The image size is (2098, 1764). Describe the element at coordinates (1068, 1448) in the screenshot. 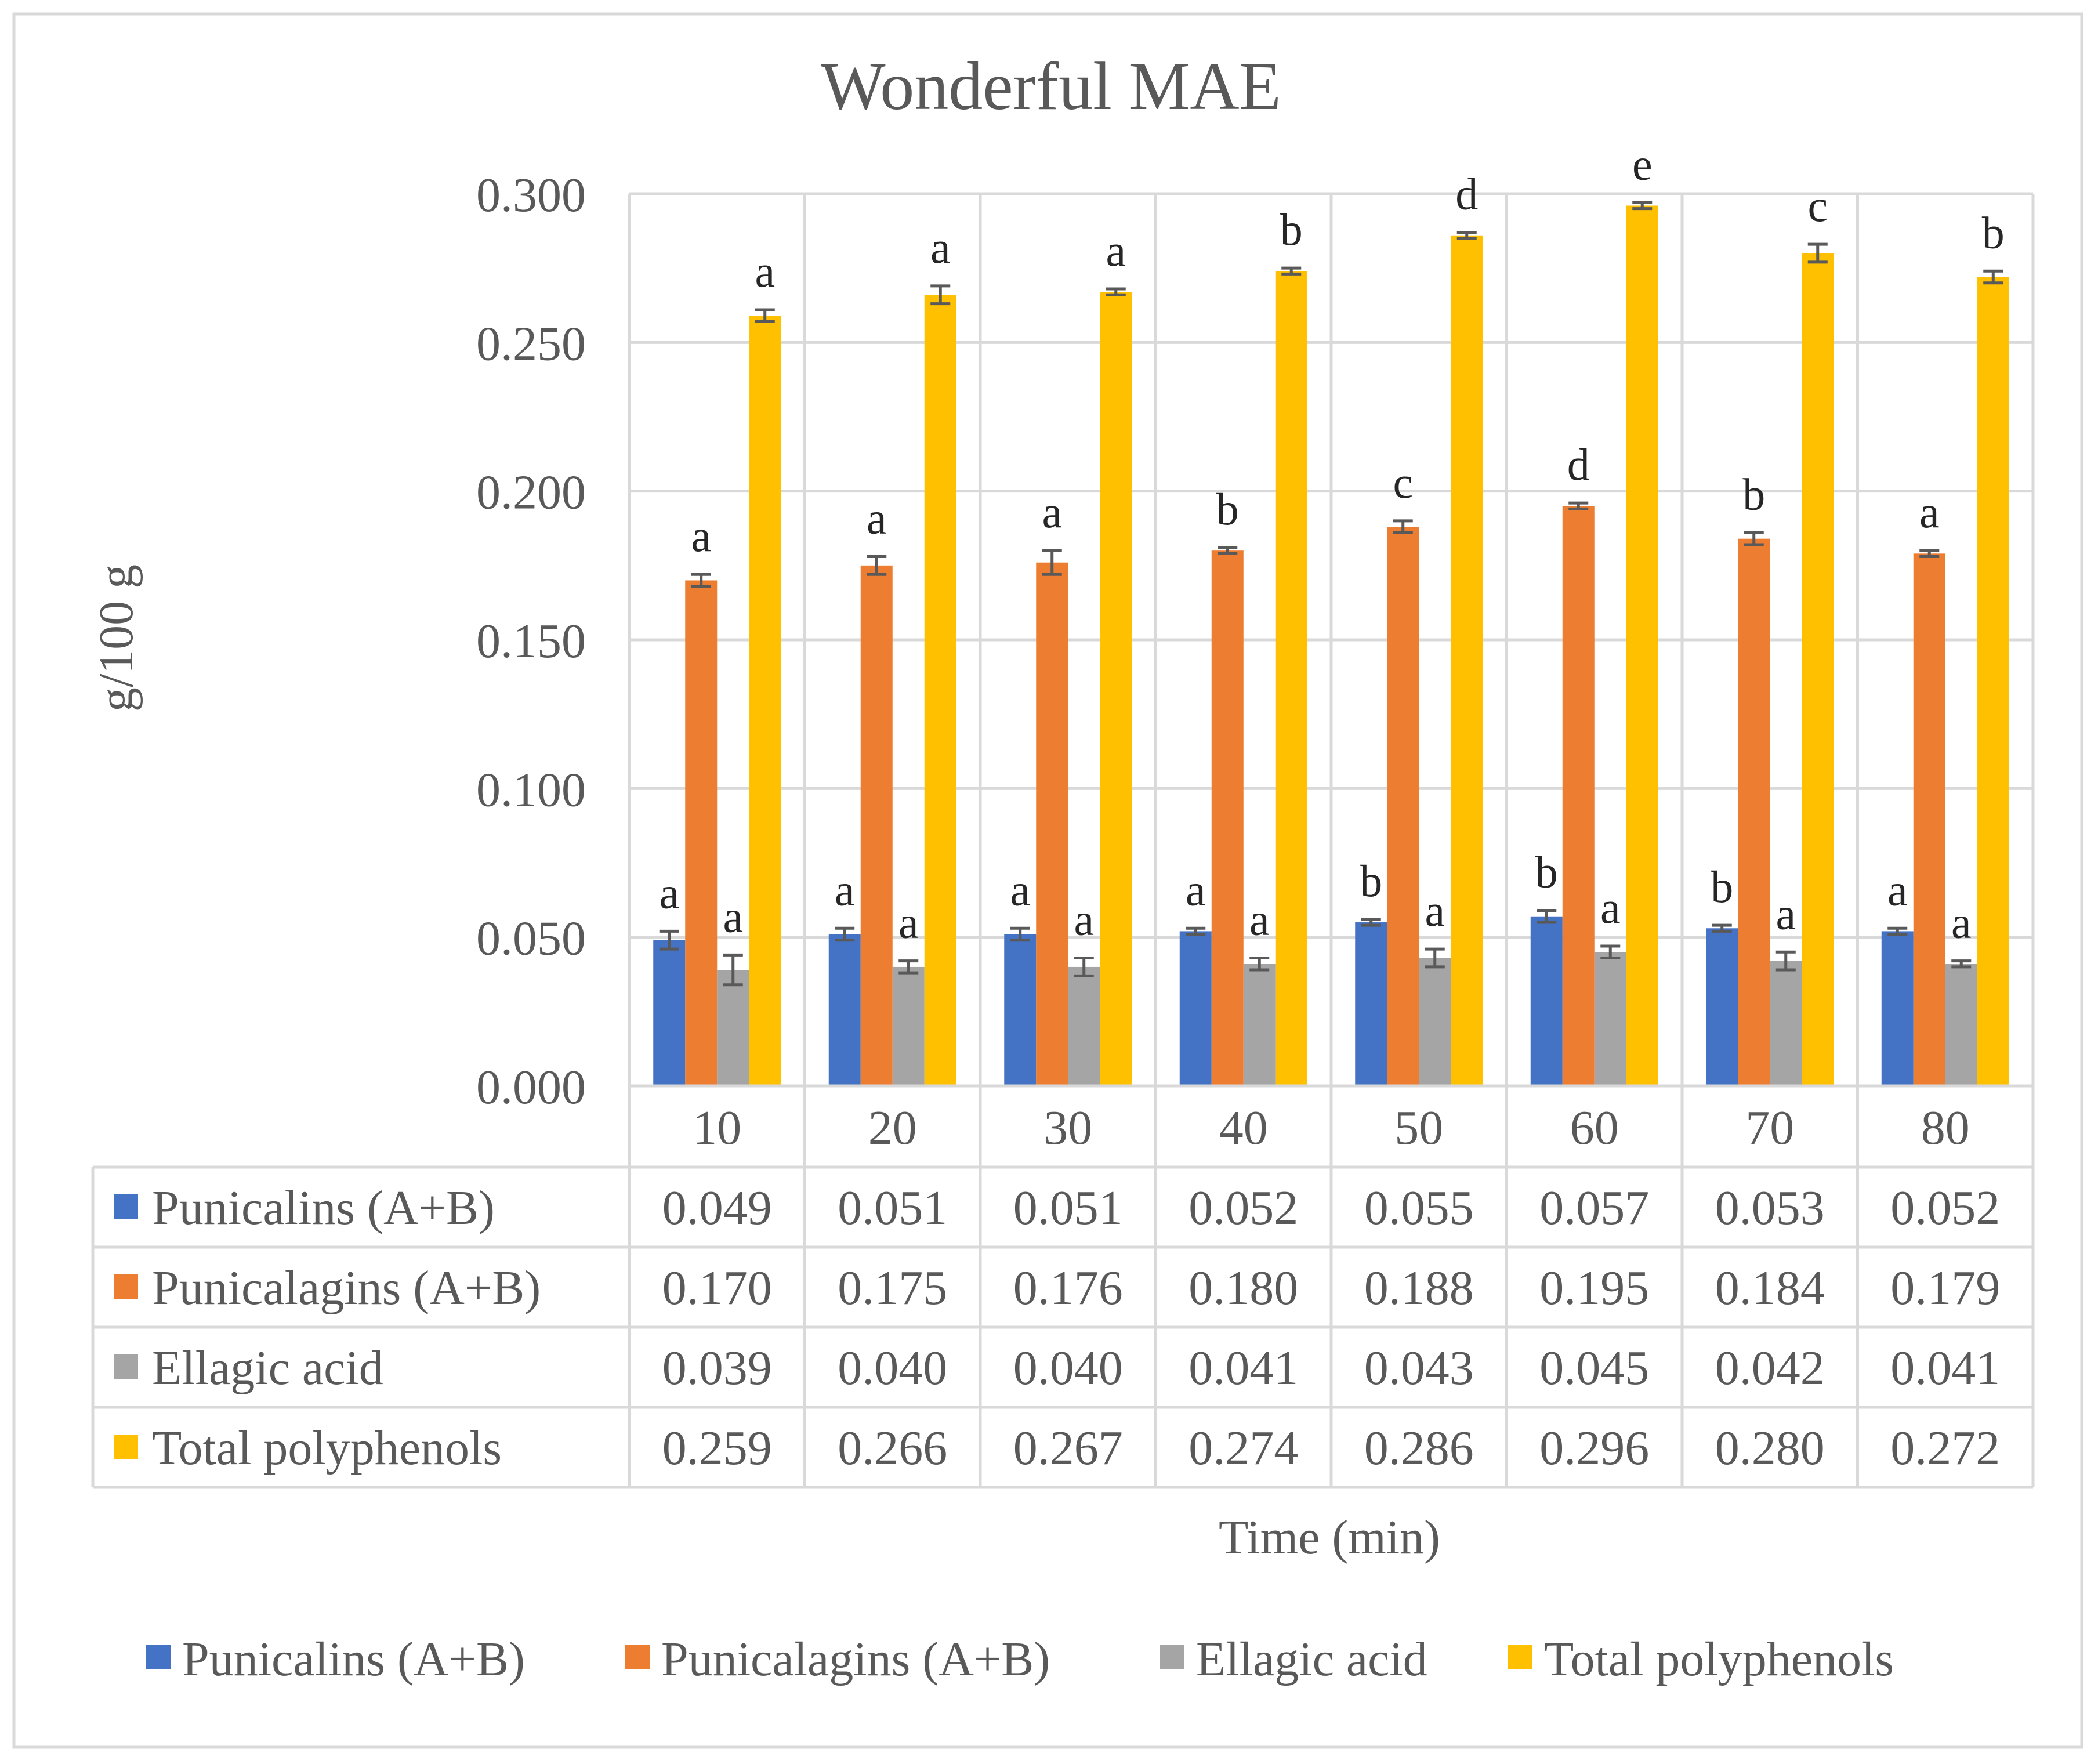

I see `table-cell-value: 0.267` at that location.